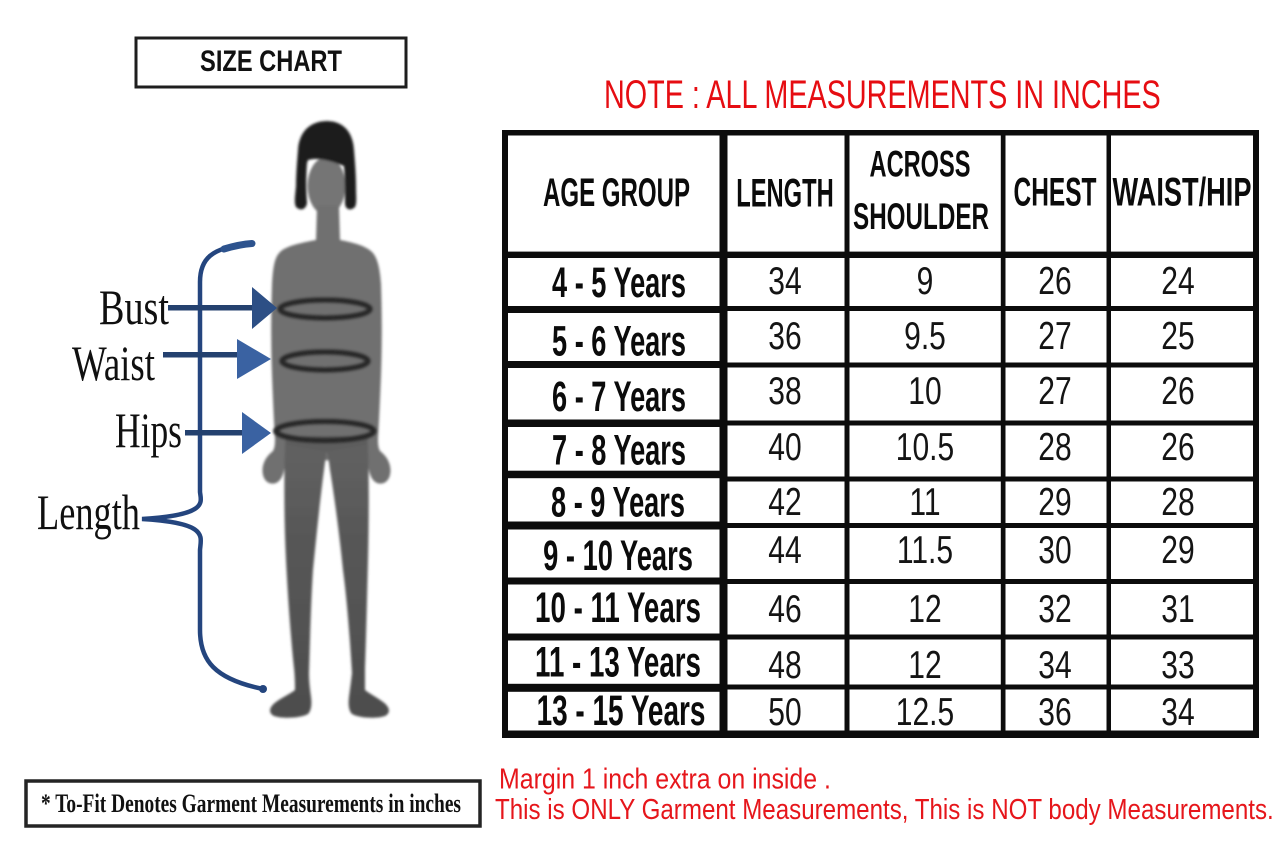  I want to click on svg-text:Margin 1 inch extra on inside: Margin 1 inch extra on inside ., so click(665, 779).